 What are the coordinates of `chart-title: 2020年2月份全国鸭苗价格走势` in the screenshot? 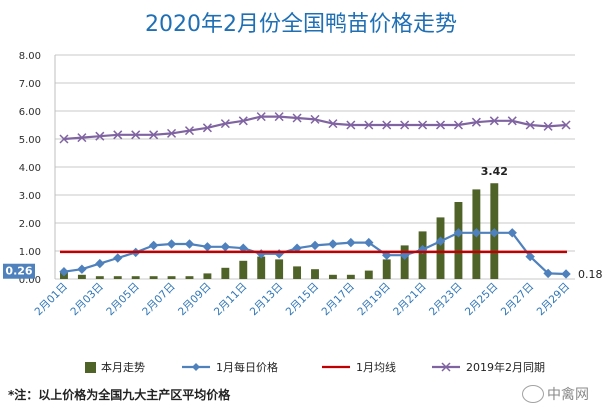 It's located at (301, 24).